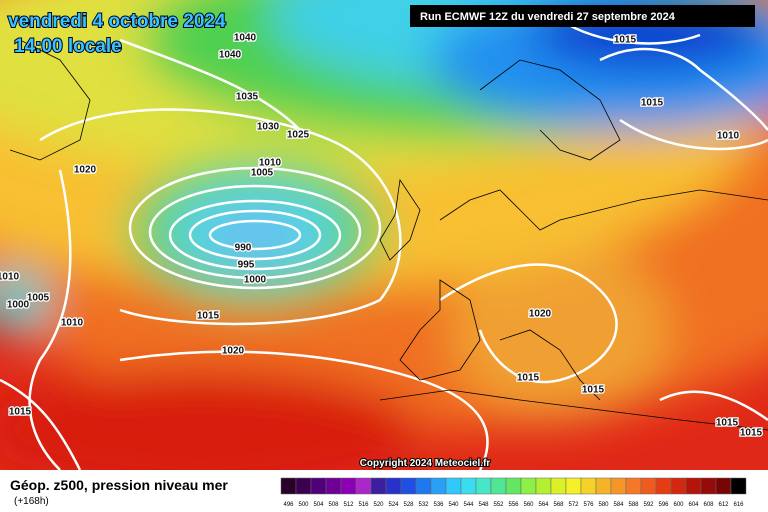 Image resolution: width=768 pixels, height=512 pixels. I want to click on scale-label: 600, so click(678, 505).